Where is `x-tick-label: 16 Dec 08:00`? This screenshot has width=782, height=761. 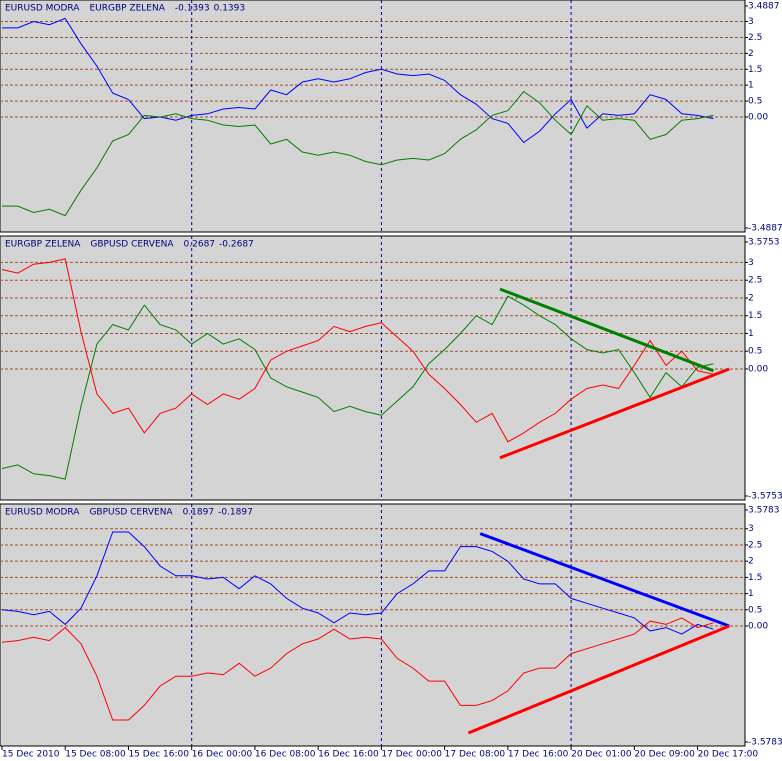
x-tick-label: 16 Dec 08:00 is located at coordinates (285, 755).